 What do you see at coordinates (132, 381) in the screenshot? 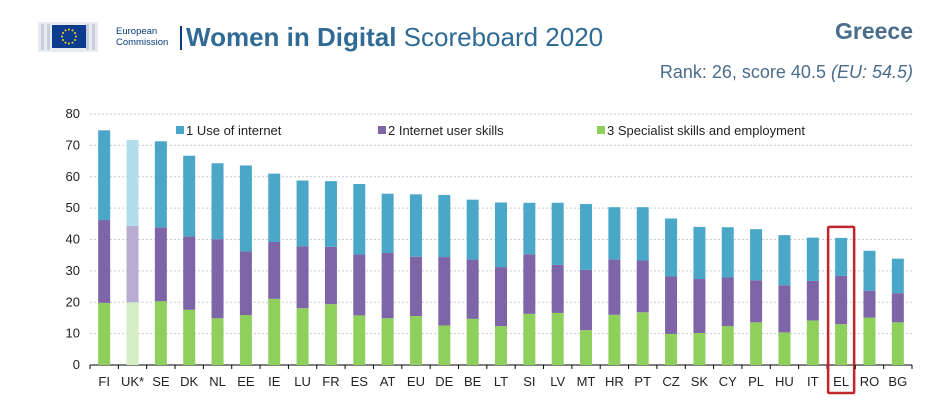
I see `x-tick-label: UK*` at bounding box center [132, 381].